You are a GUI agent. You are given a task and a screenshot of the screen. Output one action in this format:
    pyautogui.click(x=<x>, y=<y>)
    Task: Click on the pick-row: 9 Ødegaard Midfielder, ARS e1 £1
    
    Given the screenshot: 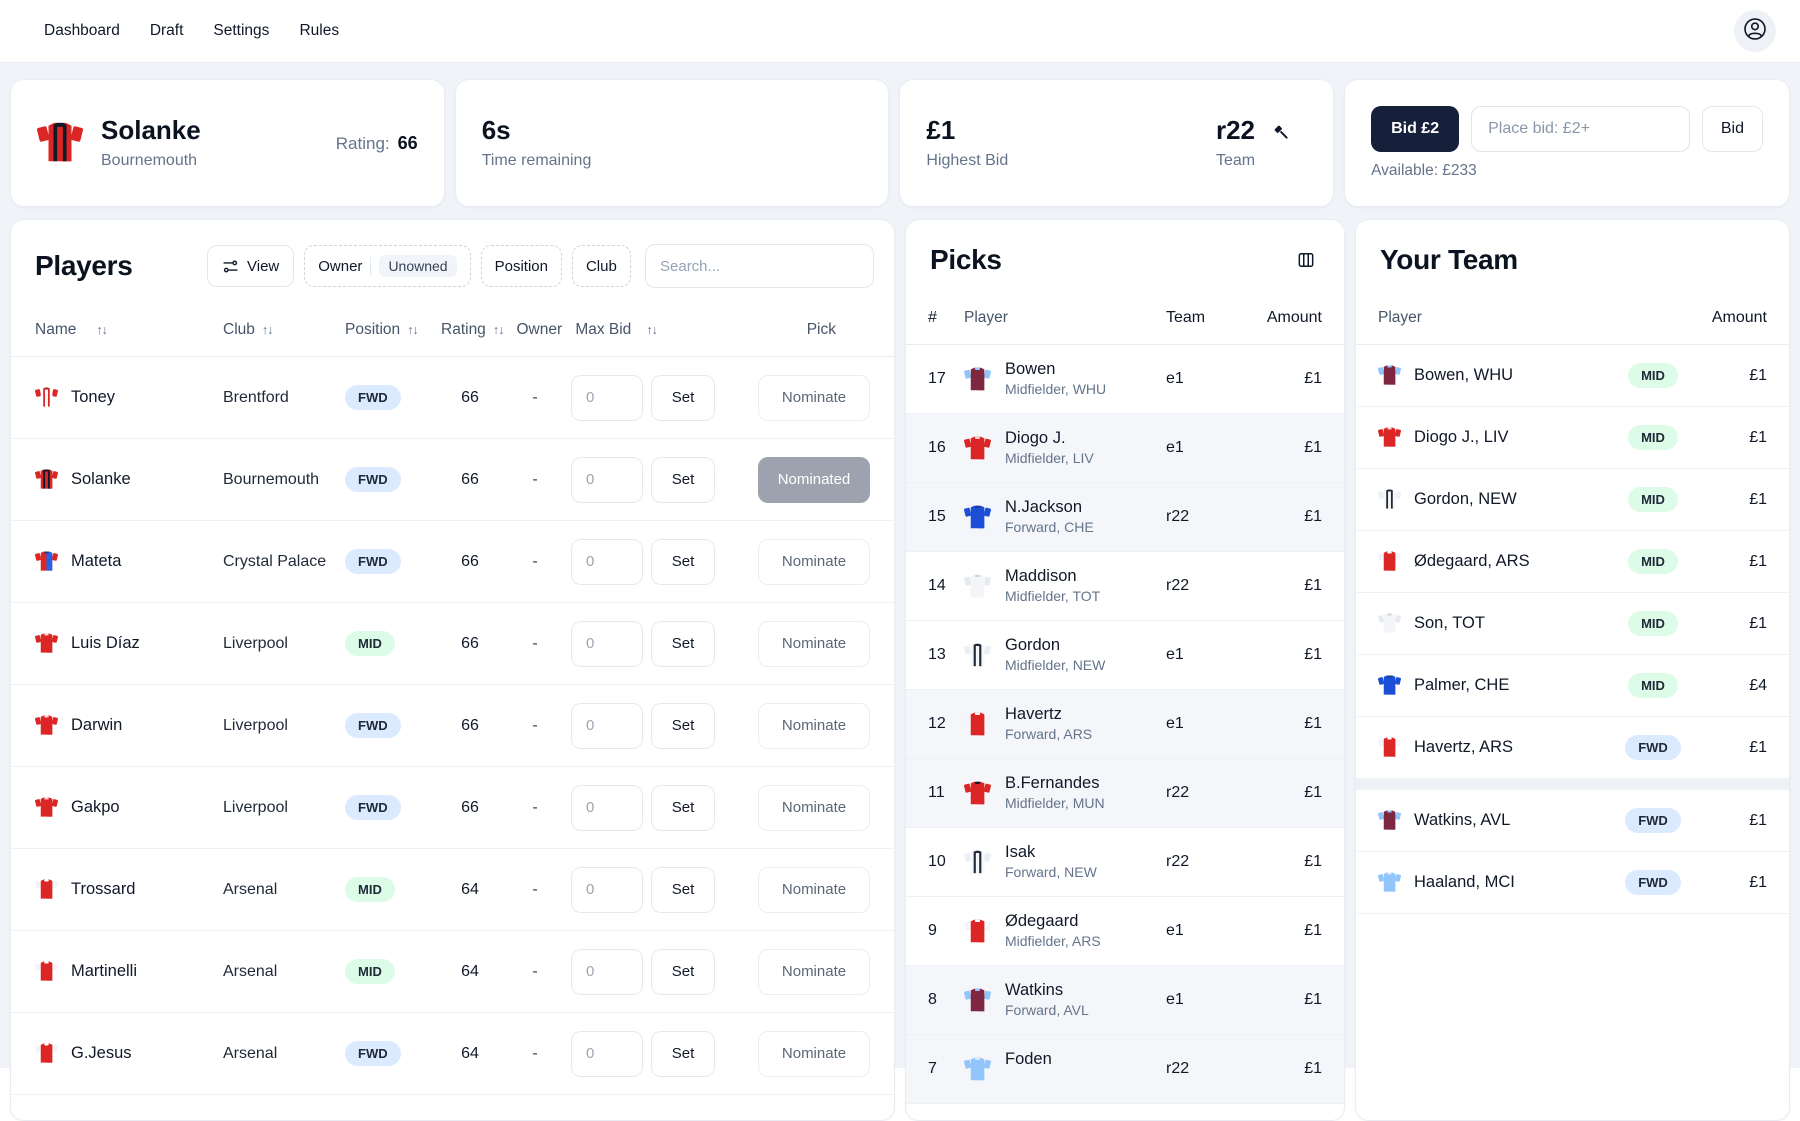 What is the action you would take?
    pyautogui.click(x=1125, y=931)
    